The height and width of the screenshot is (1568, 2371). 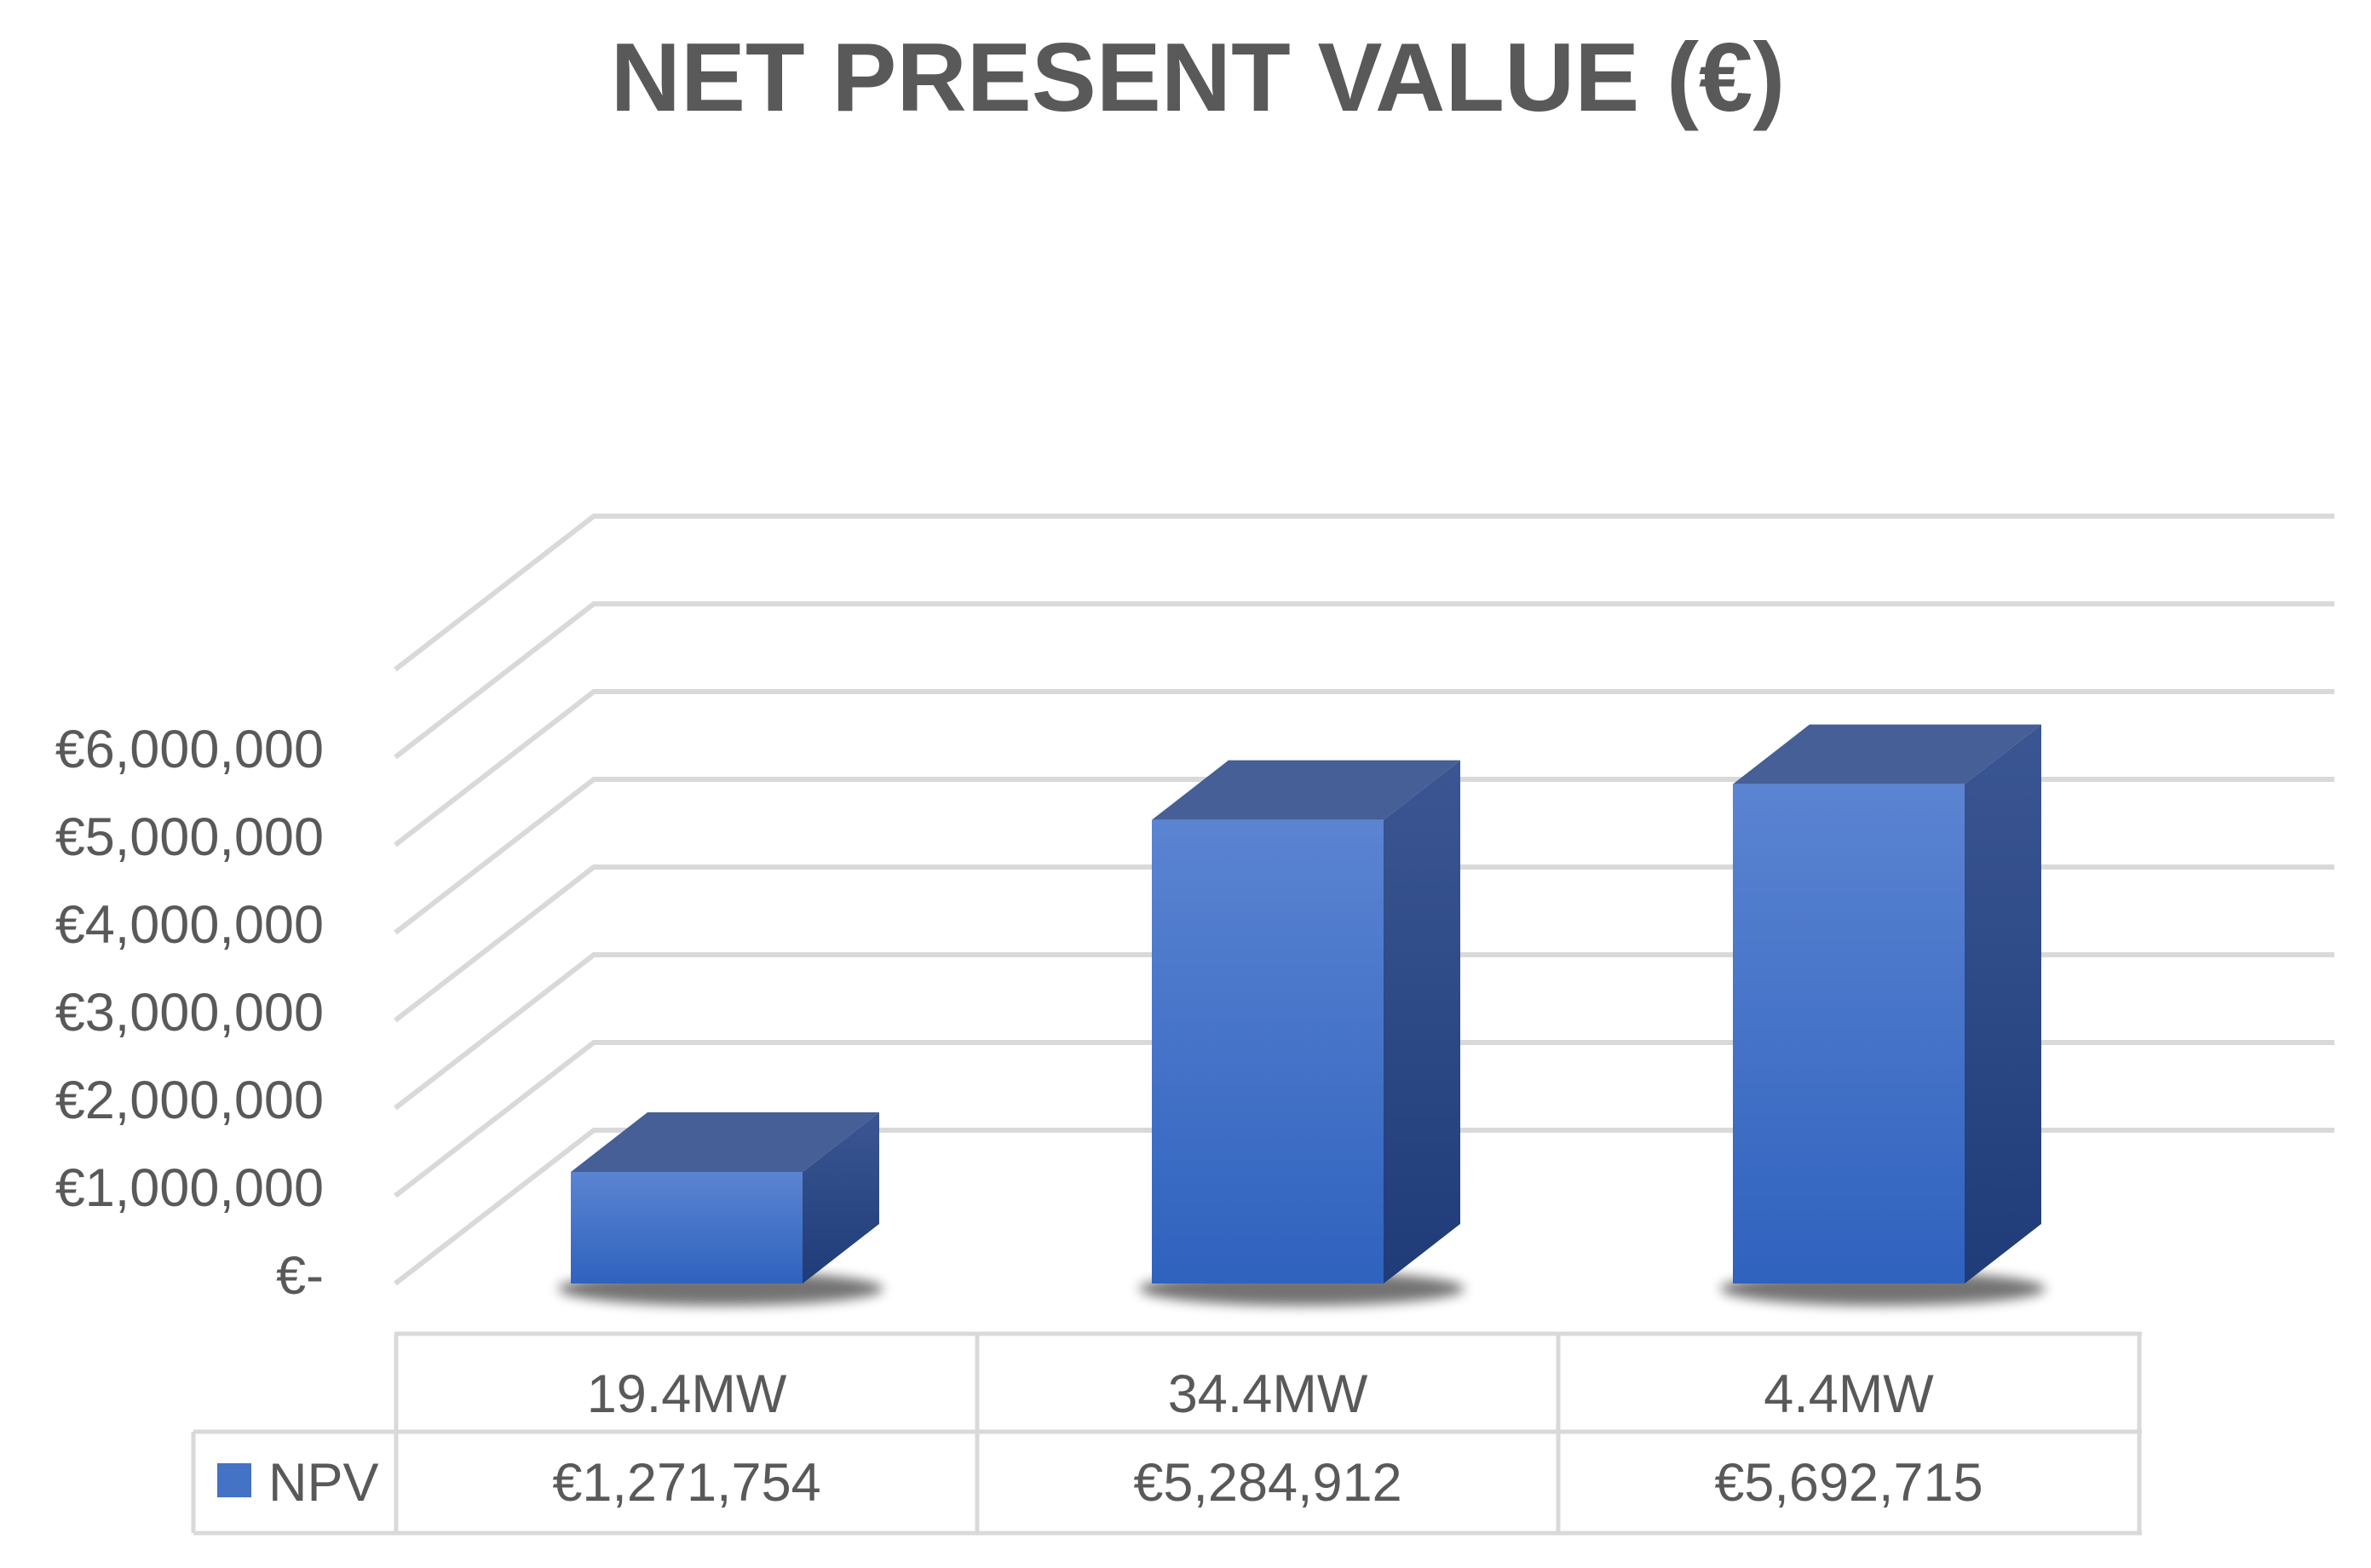 I want to click on category-label: 19.4MW, so click(x=687, y=1394).